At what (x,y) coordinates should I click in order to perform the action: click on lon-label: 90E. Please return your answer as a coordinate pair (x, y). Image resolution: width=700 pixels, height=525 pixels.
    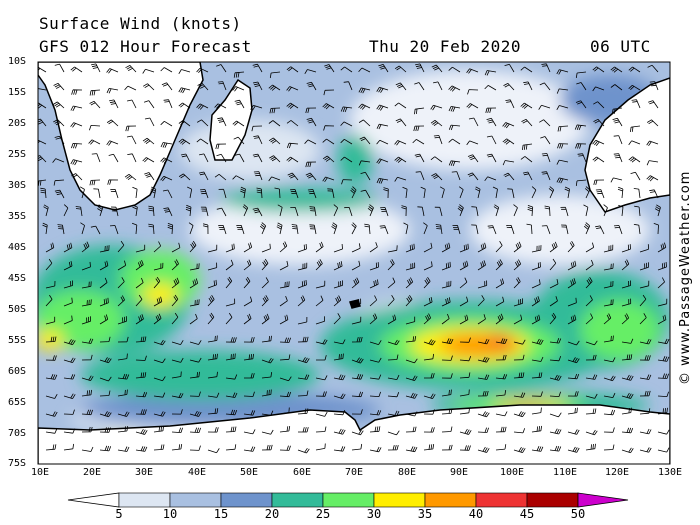
    Looking at the image, I should click on (459, 472).